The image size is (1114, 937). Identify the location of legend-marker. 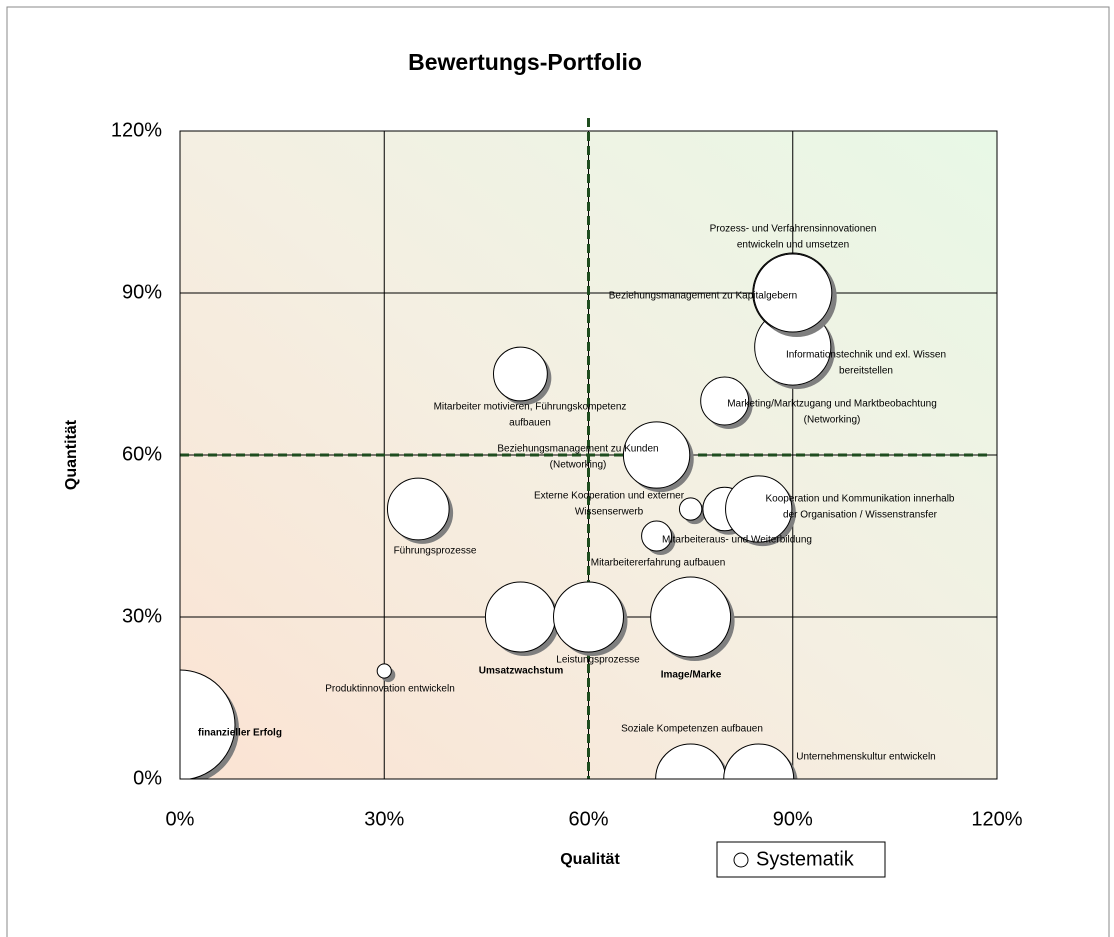
(741, 860).